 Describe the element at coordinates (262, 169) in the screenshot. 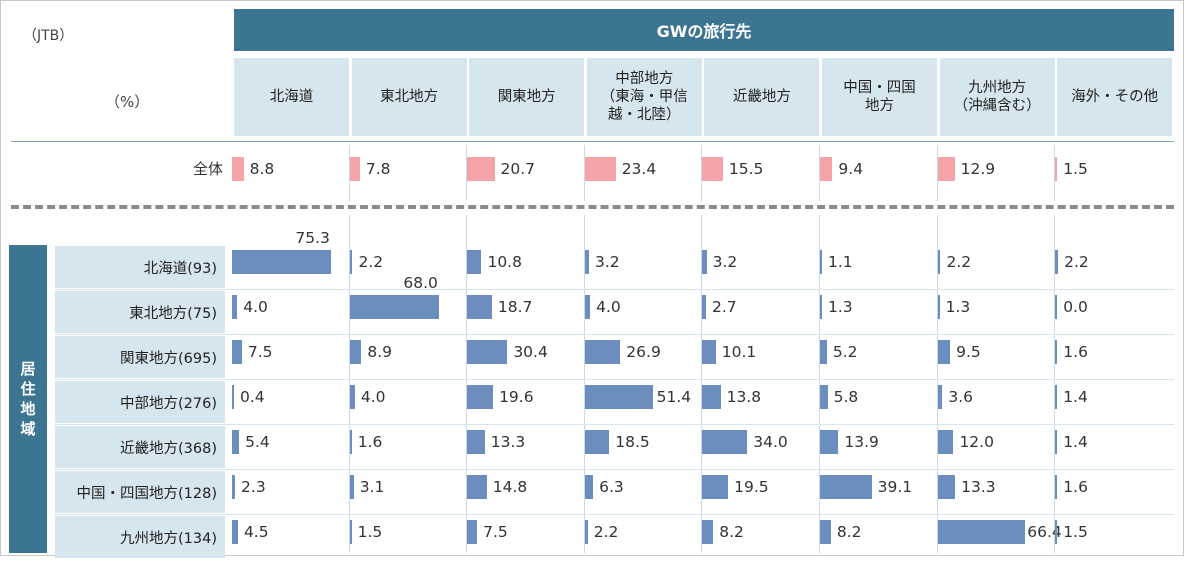

I see `data-label: 8.8` at that location.